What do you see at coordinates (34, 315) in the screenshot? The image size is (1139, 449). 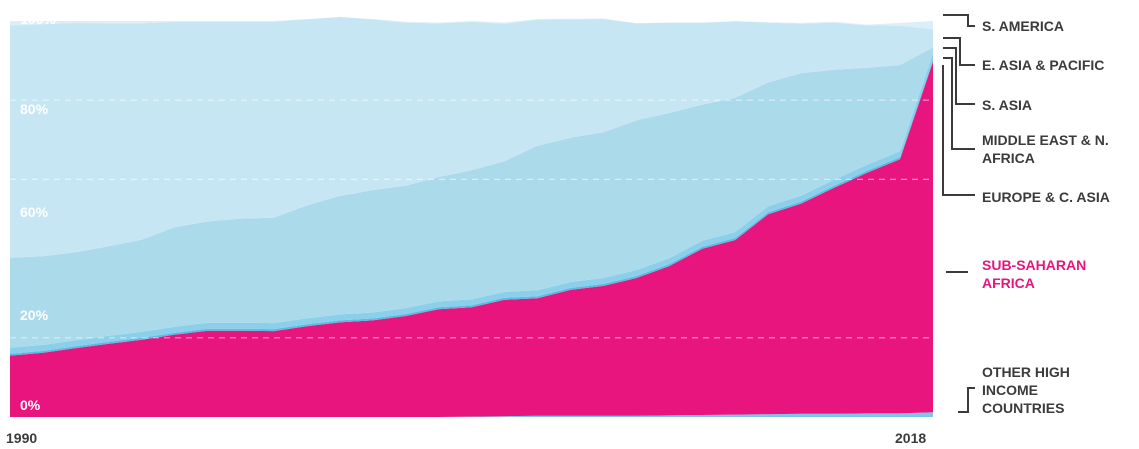 I see `y-tick-label-20: 20%` at bounding box center [34, 315].